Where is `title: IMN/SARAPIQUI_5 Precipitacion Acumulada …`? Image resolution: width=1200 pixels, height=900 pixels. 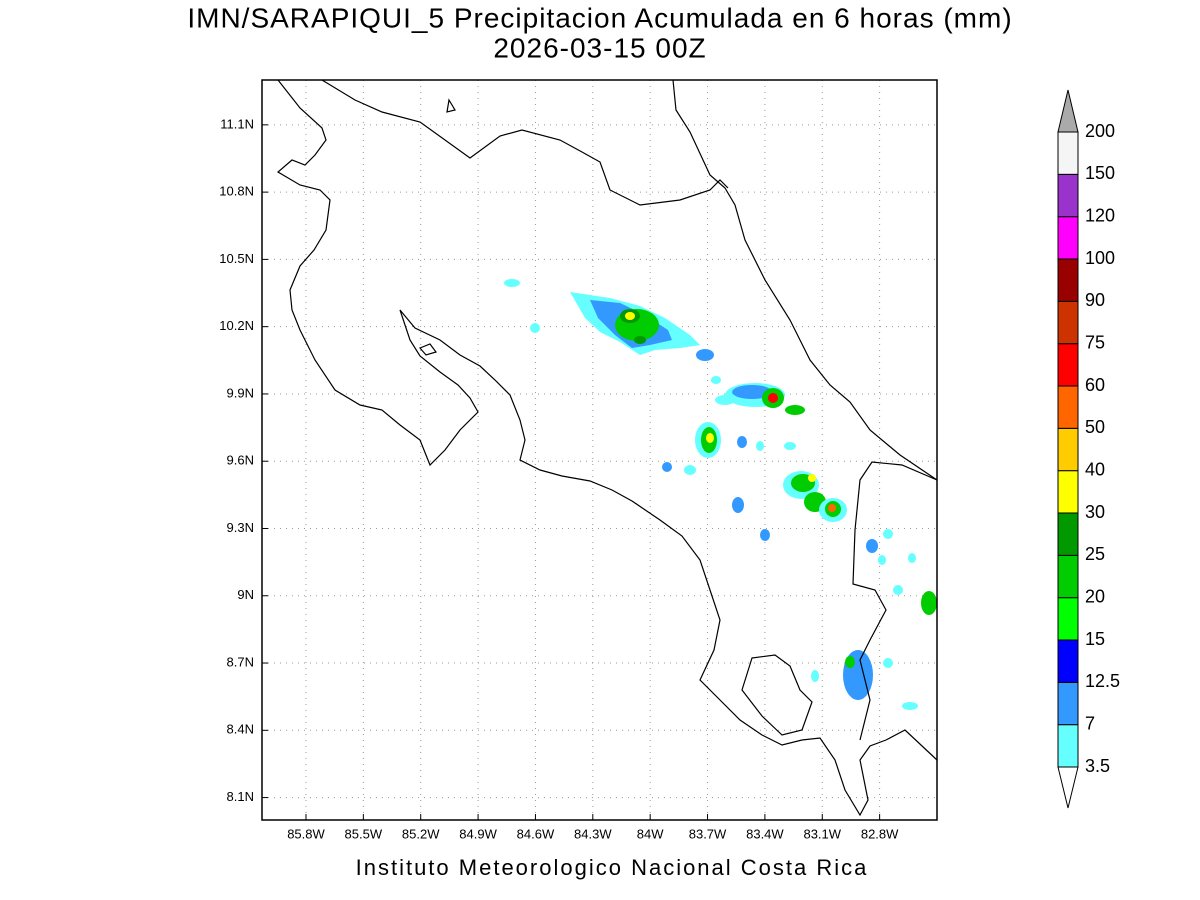
title: IMN/SARAPIQUI_5 Precipitacion Acumulada … is located at coordinates (599, 17).